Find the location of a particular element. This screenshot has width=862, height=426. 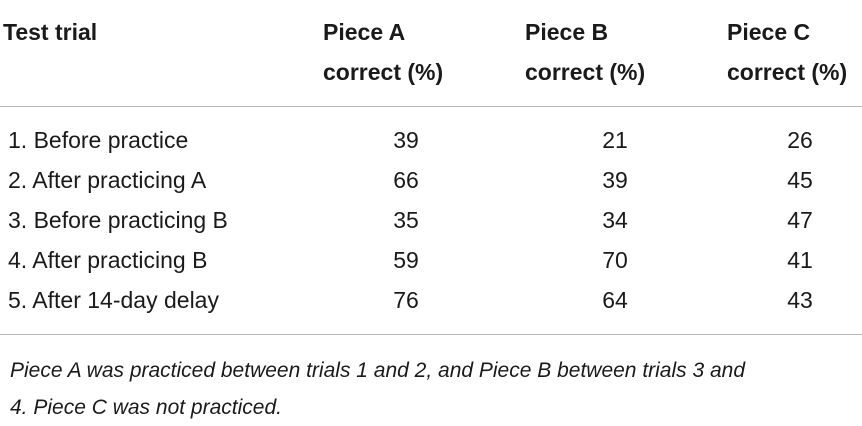

header-piece-a-line2: correct (%) is located at coordinates (383, 72).